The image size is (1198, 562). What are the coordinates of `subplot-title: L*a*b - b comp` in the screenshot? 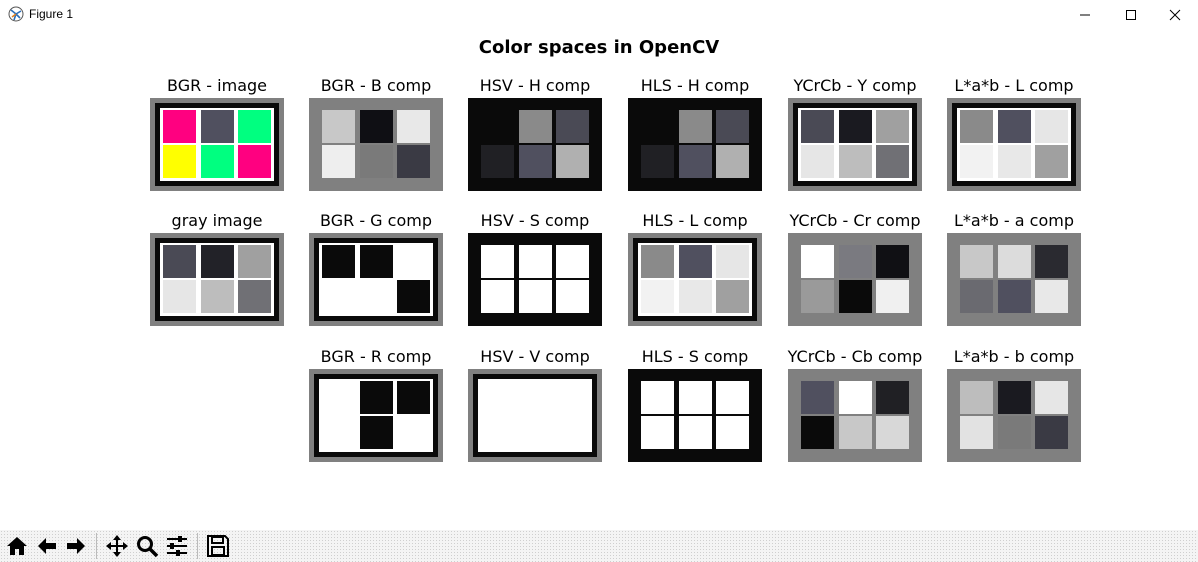 It's located at (1014, 356).